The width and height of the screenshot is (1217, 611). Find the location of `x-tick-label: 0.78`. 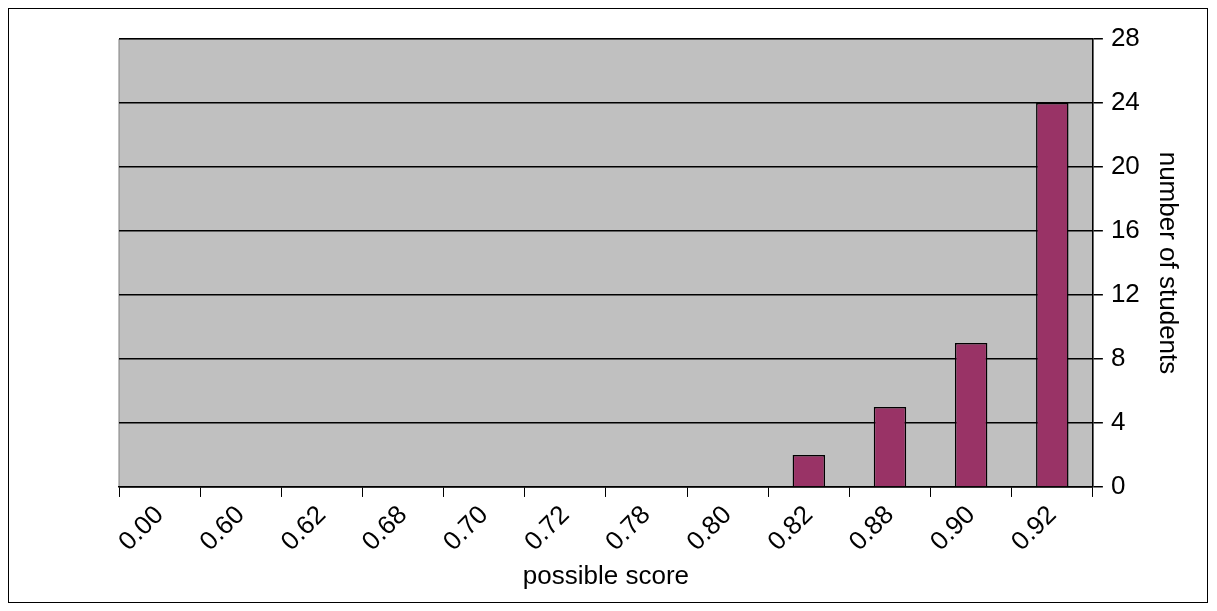

x-tick-label: 0.78 is located at coordinates (627, 528).